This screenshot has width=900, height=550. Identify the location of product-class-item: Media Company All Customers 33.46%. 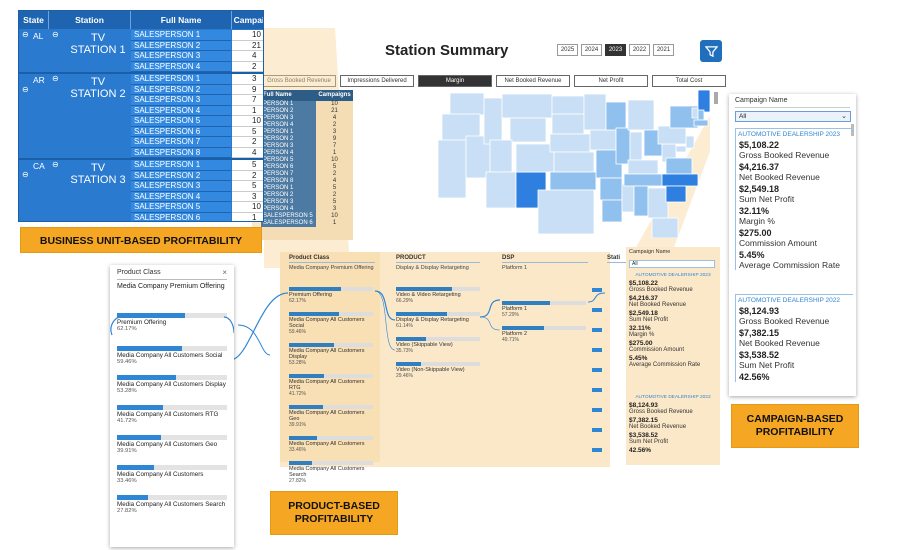
(172, 474).